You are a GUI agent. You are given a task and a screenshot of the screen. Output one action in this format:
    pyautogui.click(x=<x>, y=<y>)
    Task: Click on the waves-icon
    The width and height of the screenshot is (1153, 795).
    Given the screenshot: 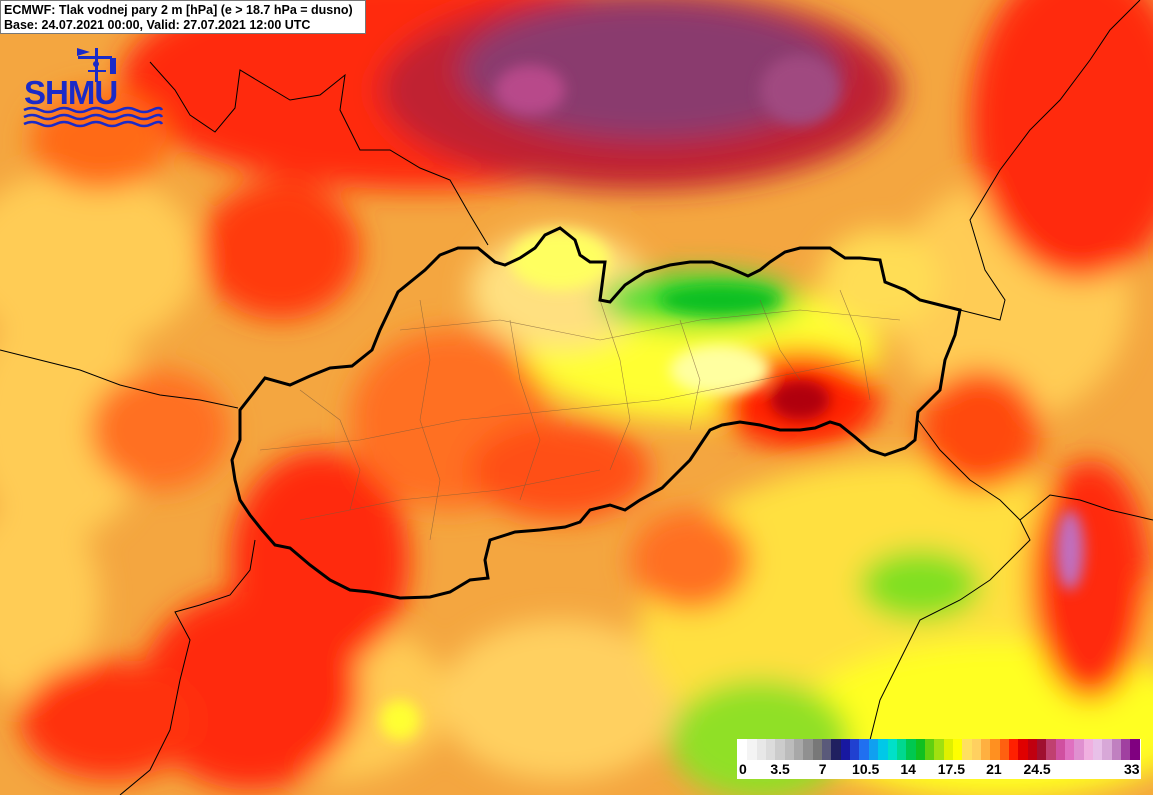 What is the action you would take?
    pyautogui.click(x=93, y=117)
    